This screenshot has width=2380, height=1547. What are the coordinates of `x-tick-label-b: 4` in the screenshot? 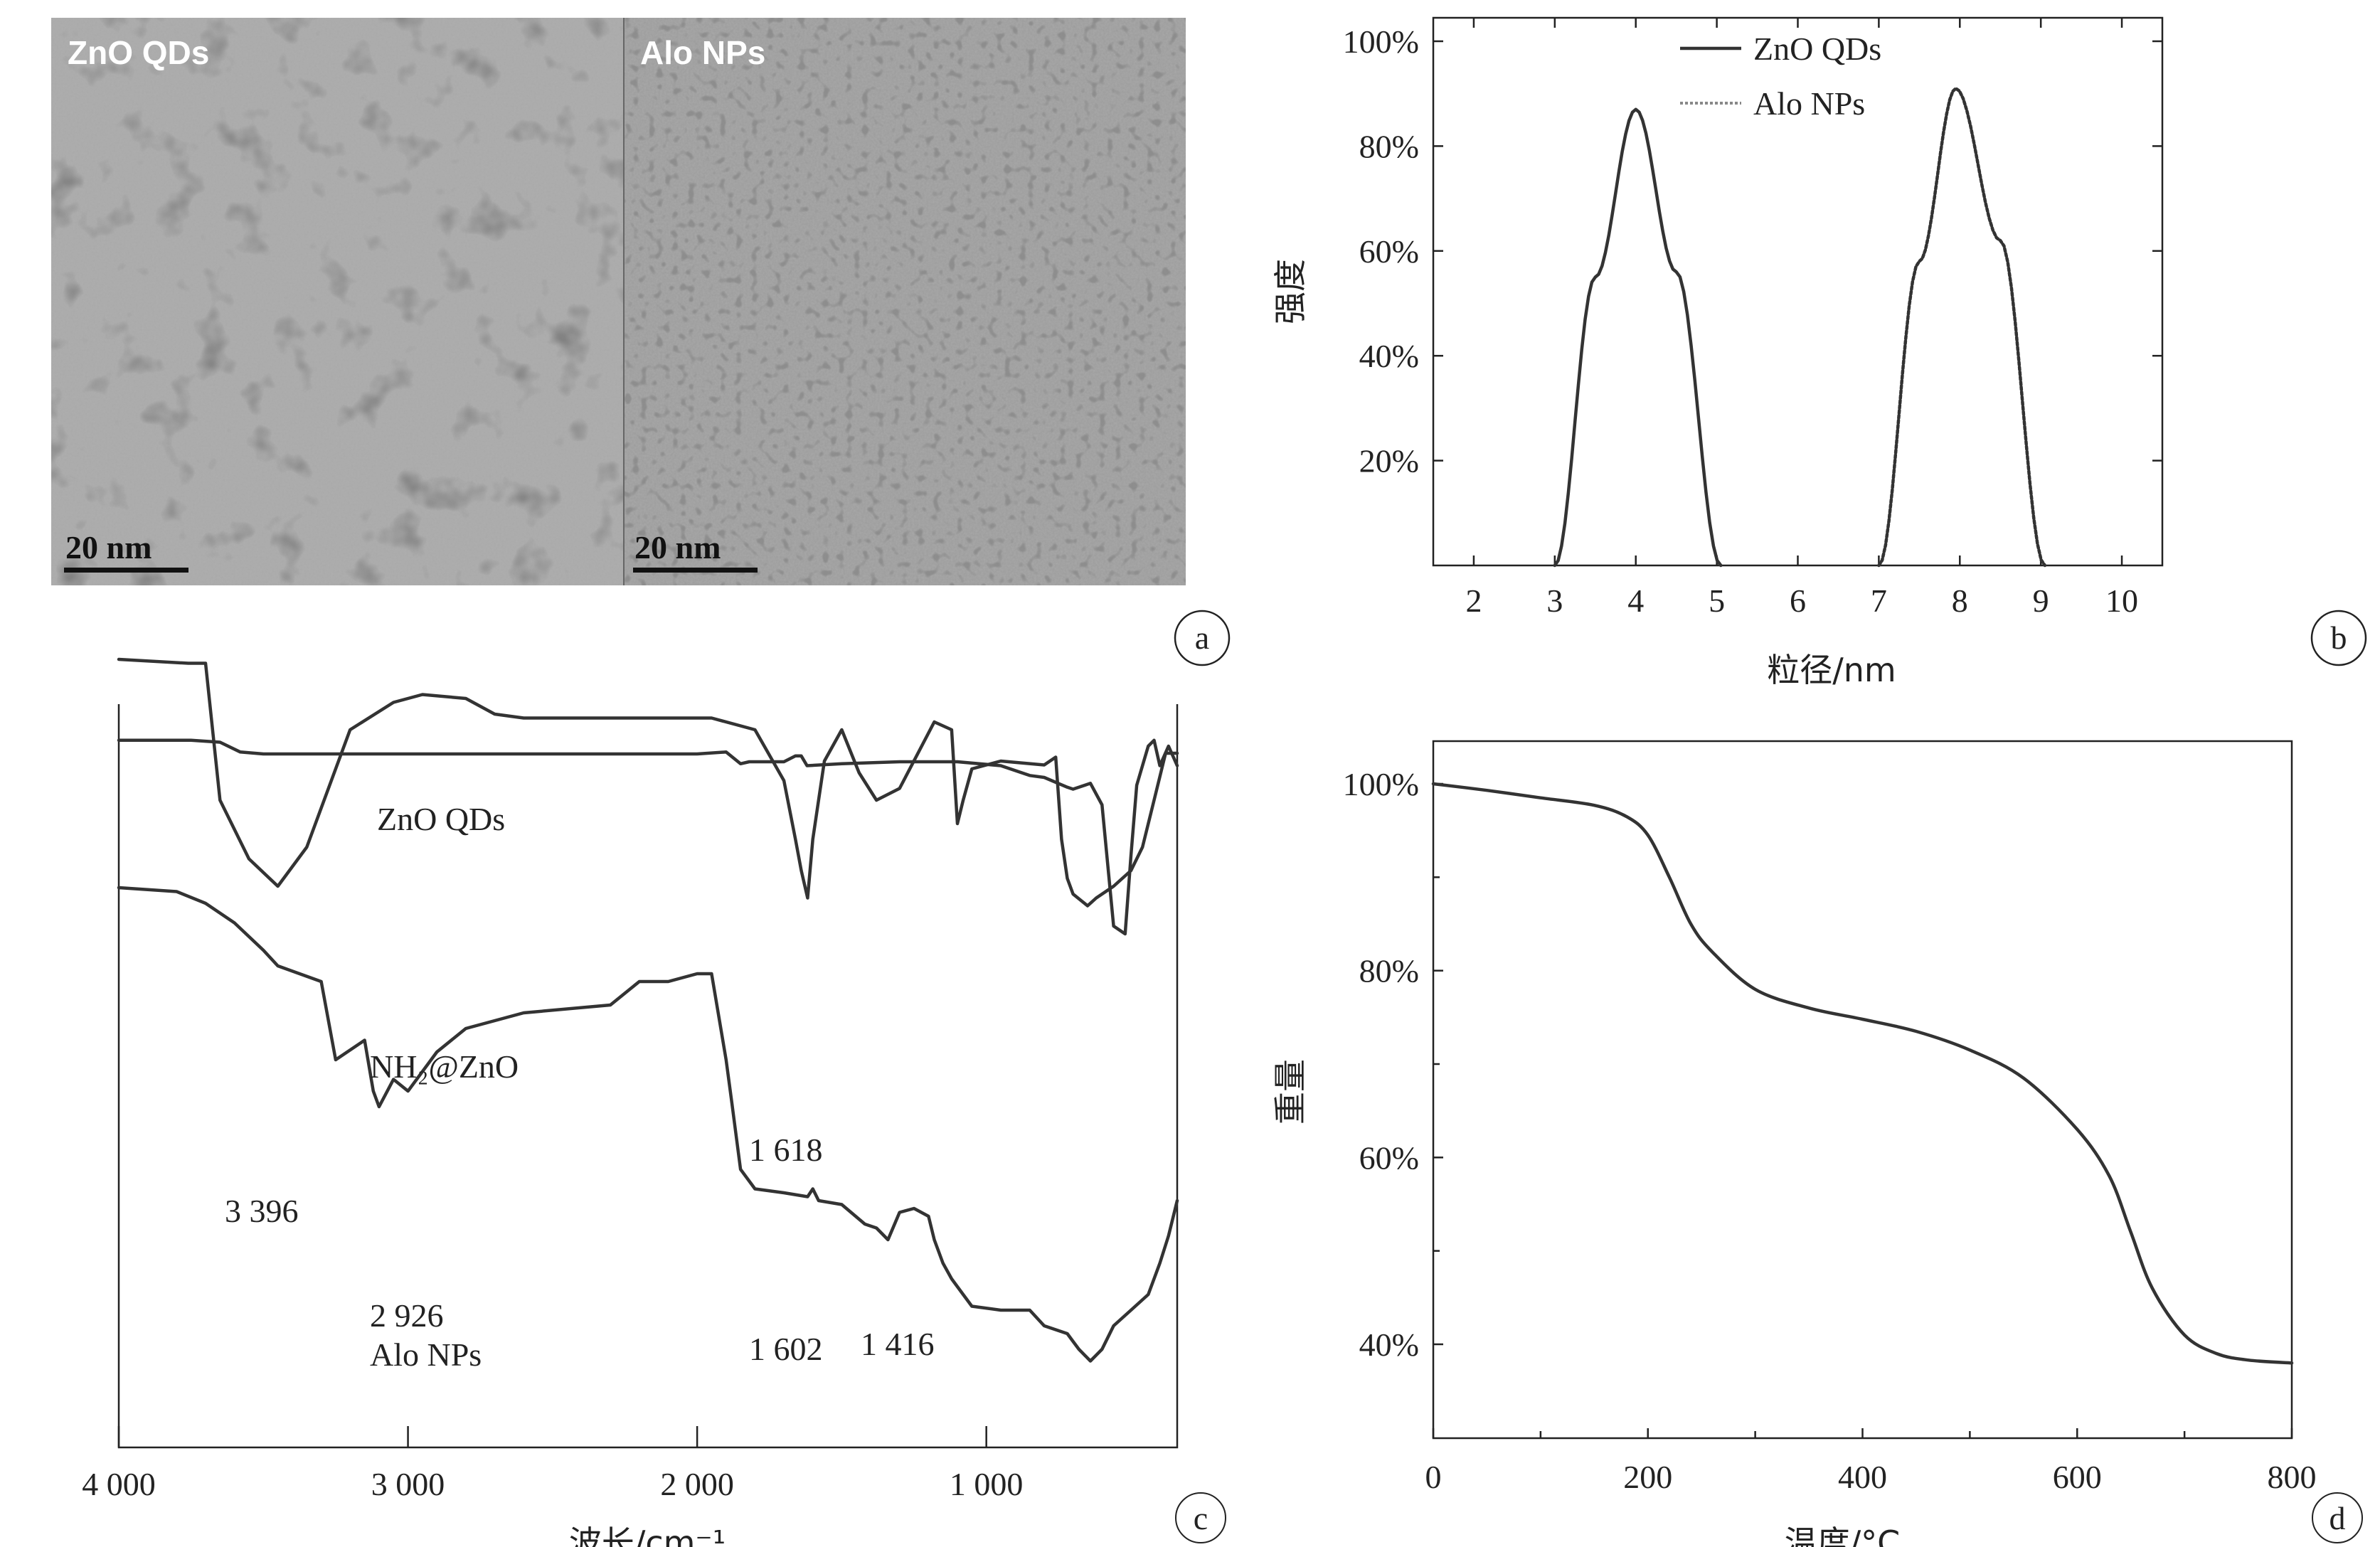 It's located at (1635, 601).